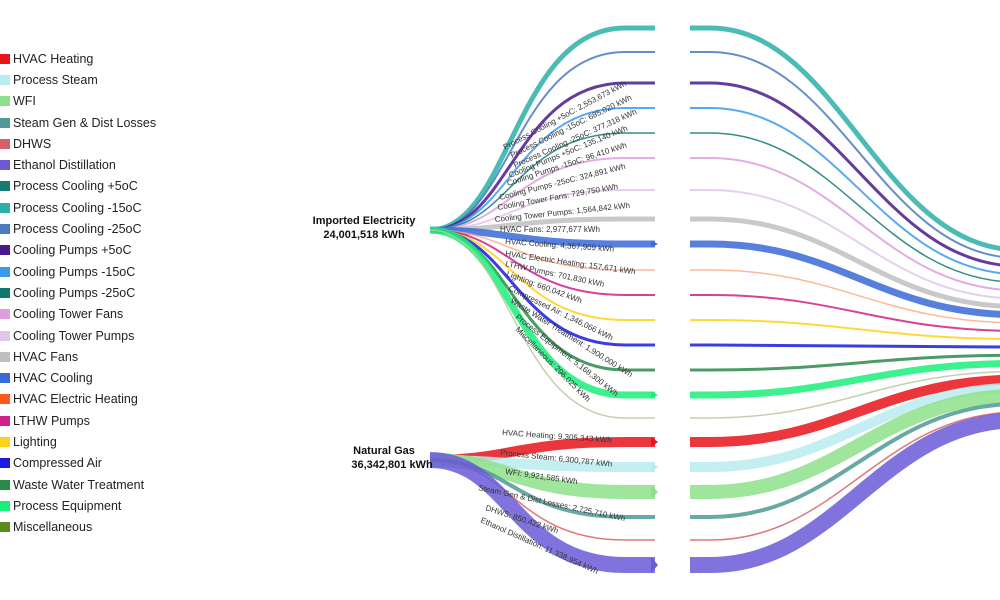 The width and height of the screenshot is (1000, 600). I want to click on legend-item: HVAC Heating, so click(100, 58).